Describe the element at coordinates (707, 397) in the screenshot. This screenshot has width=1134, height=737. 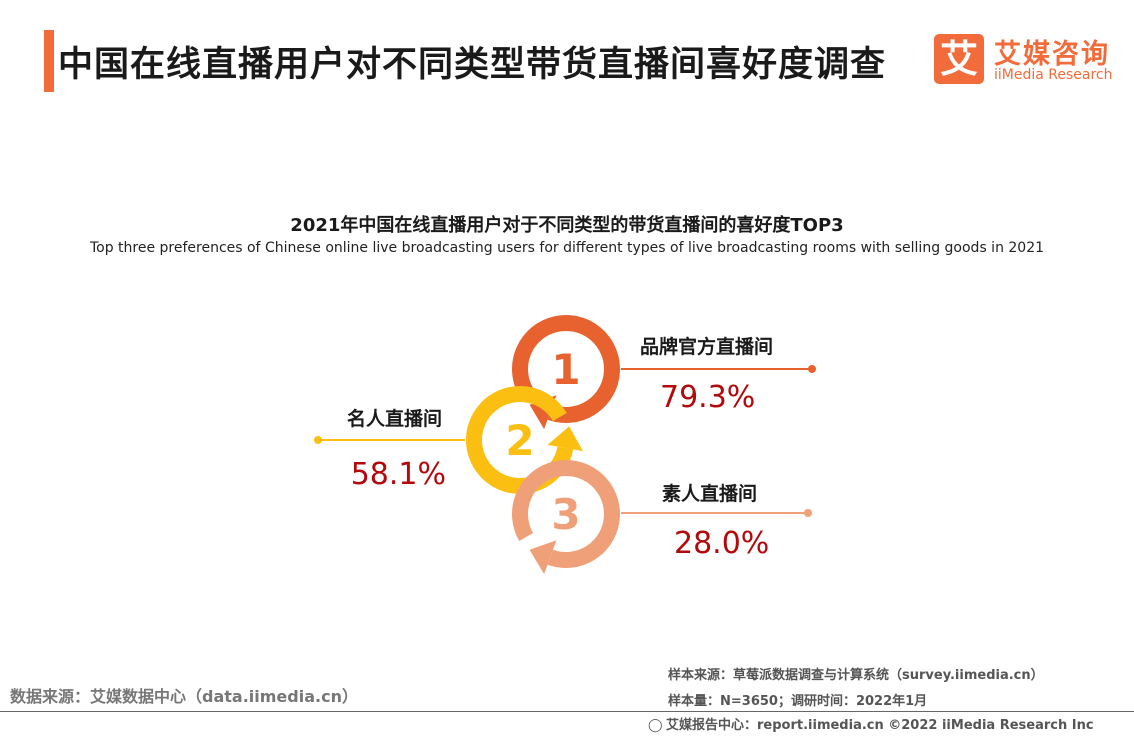
I see `rank-1-value: 79.3%` at that location.